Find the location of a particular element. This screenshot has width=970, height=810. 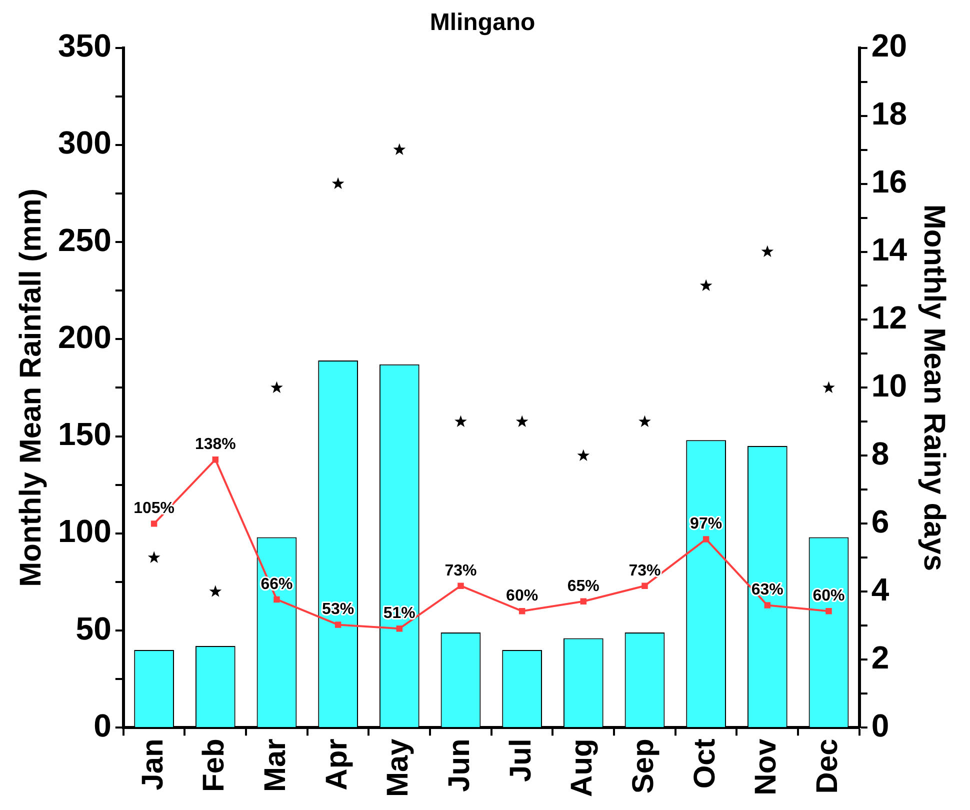

x-tick-label: Oct is located at coordinates (705, 763).